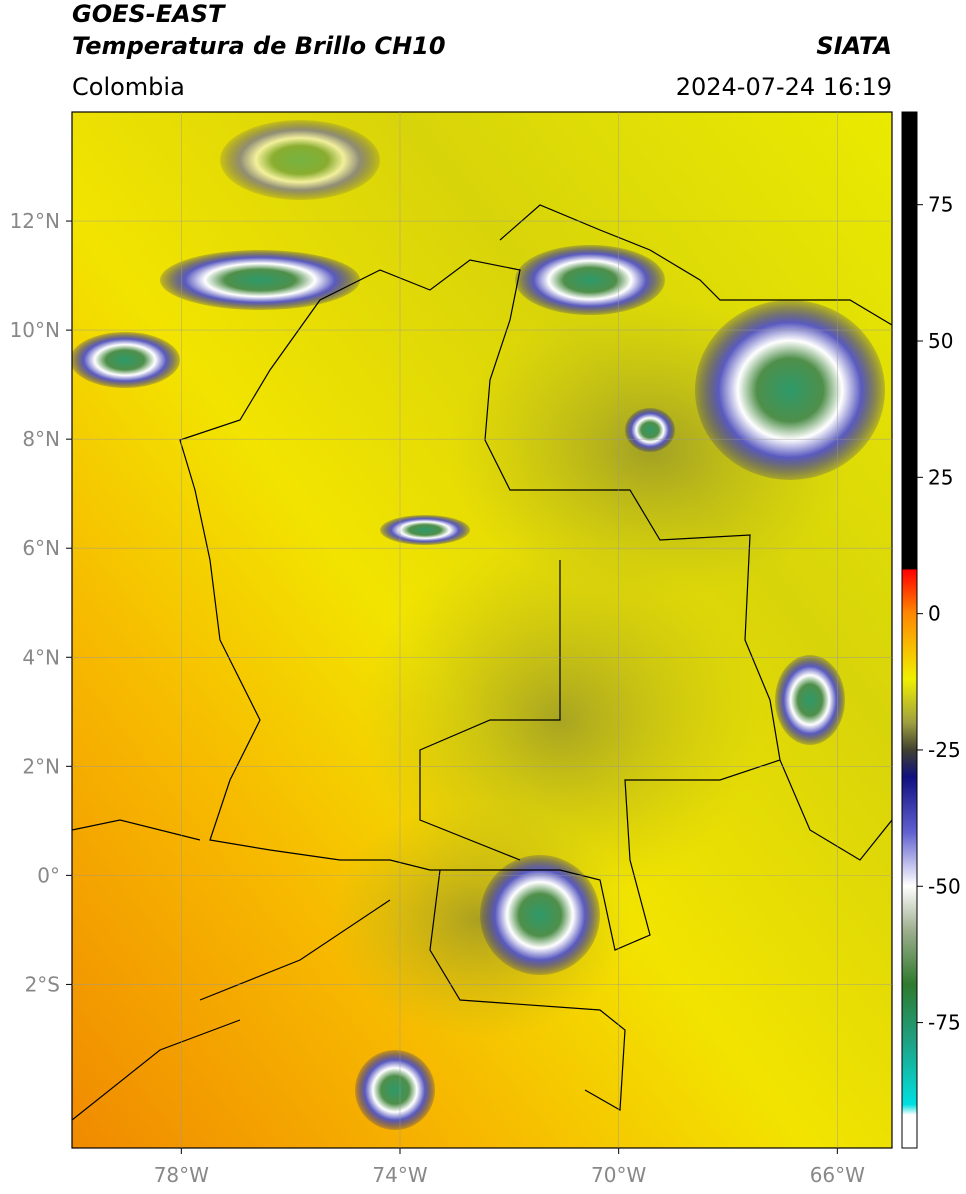  Describe the element at coordinates (934, 614) in the screenshot. I see `colorbar-tick-label: 0` at that location.